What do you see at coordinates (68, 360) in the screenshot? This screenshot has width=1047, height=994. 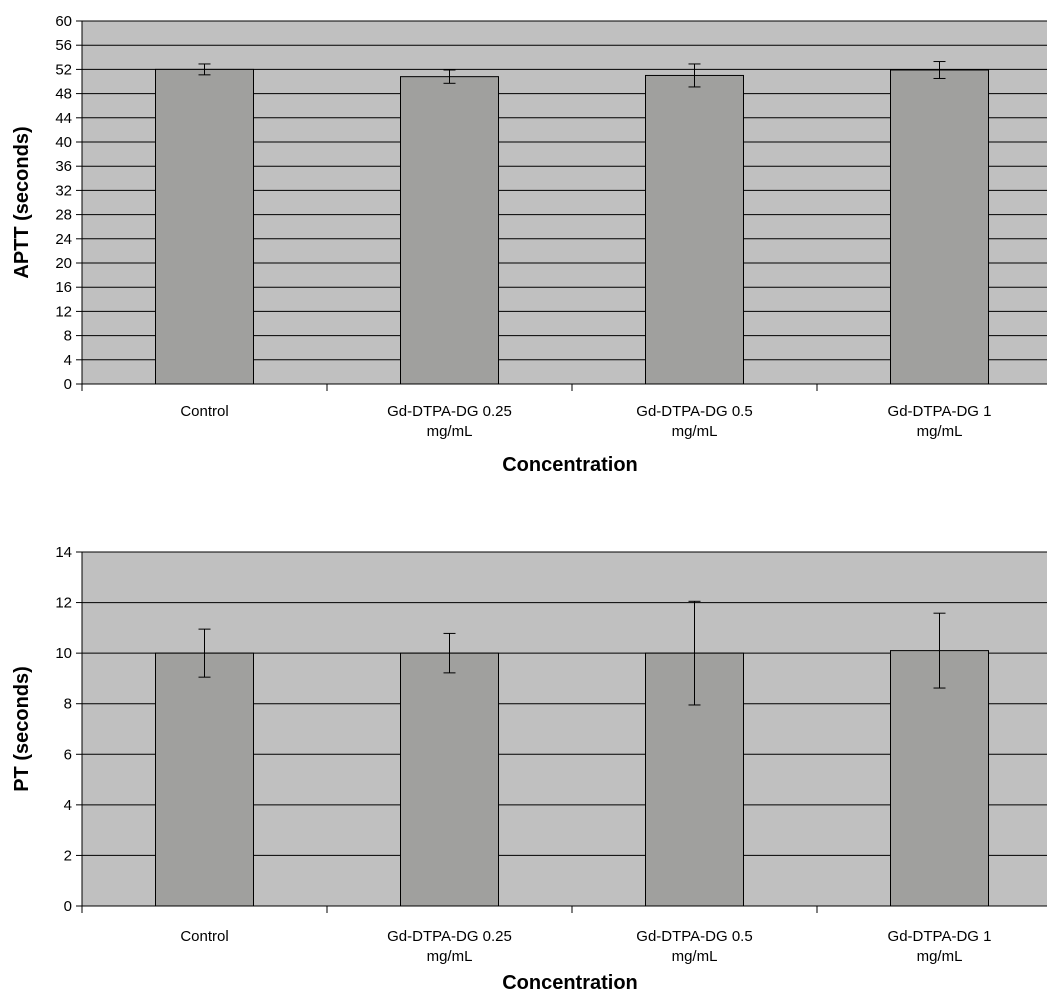 I see `aptt-y-tick-label: 4` at bounding box center [68, 360].